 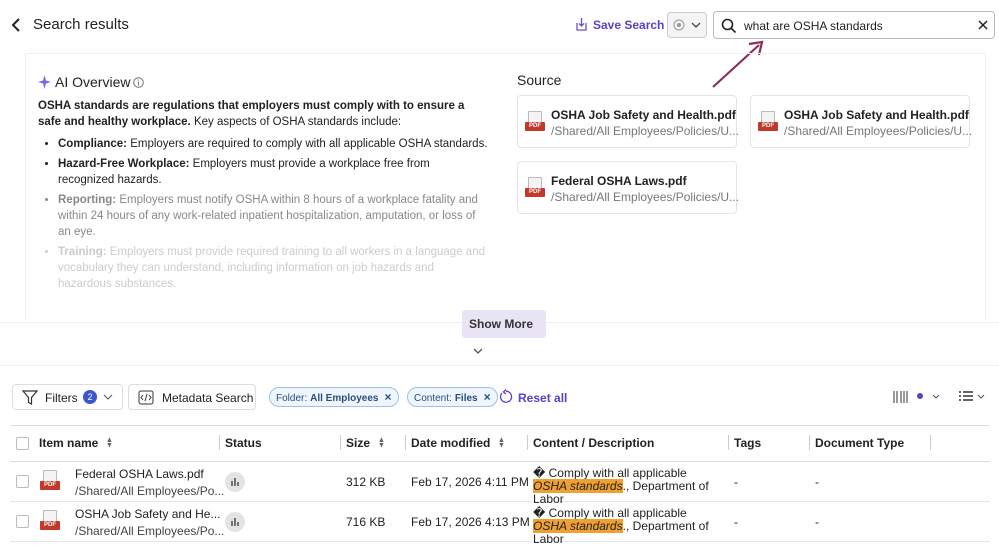 I want to click on search-query: what are OSHA standards, so click(x=813, y=26).